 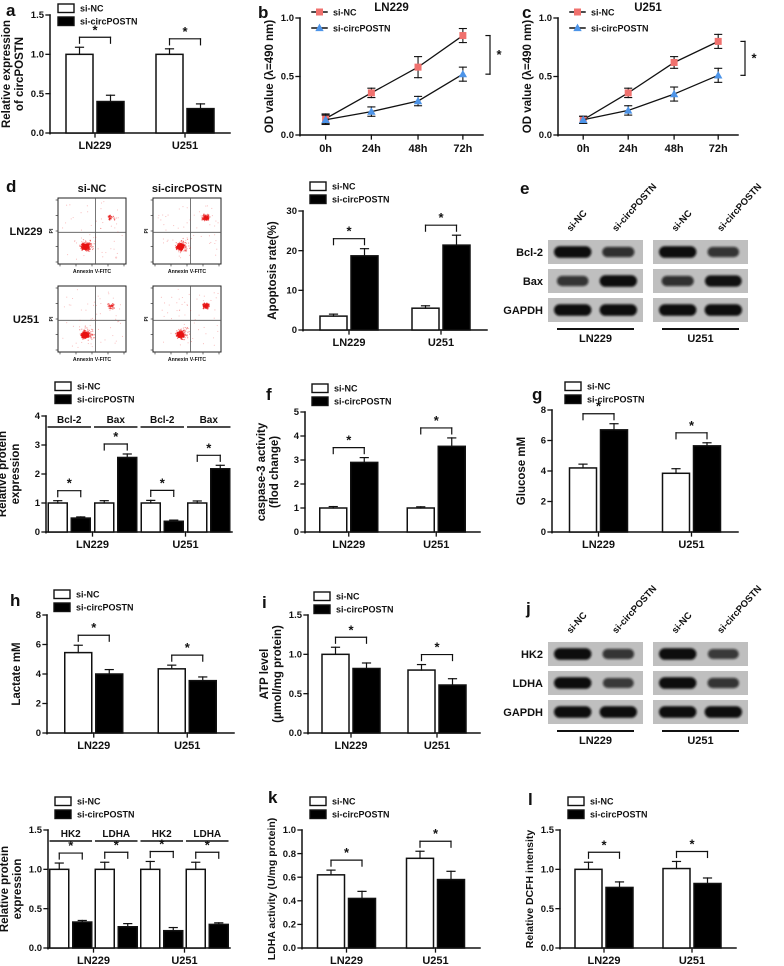 What do you see at coordinates (265, 674) in the screenshot?
I see `svg-text: ATP level` at bounding box center [265, 674].